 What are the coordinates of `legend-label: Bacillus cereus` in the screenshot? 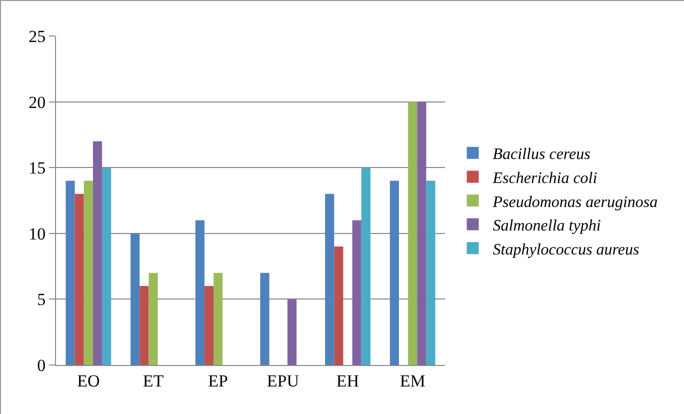 It's located at (541, 155).